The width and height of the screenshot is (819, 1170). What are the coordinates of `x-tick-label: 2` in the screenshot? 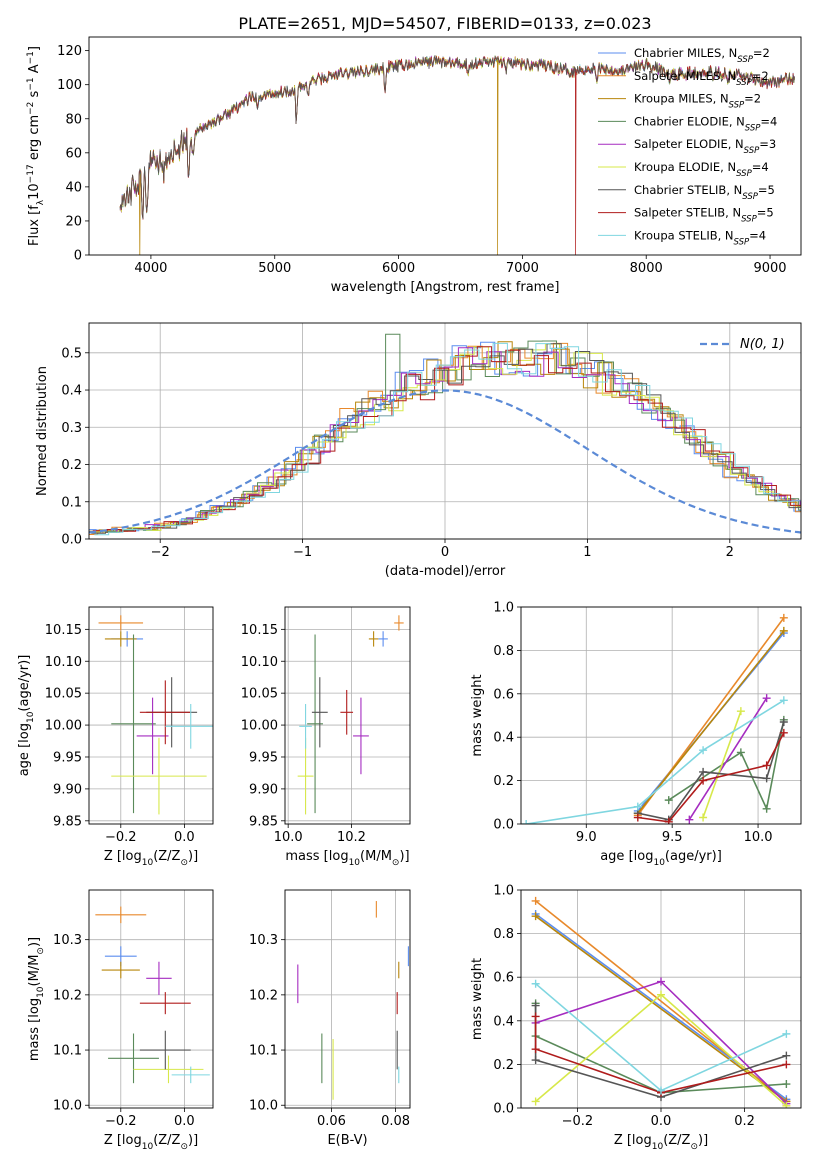 It's located at (730, 552).